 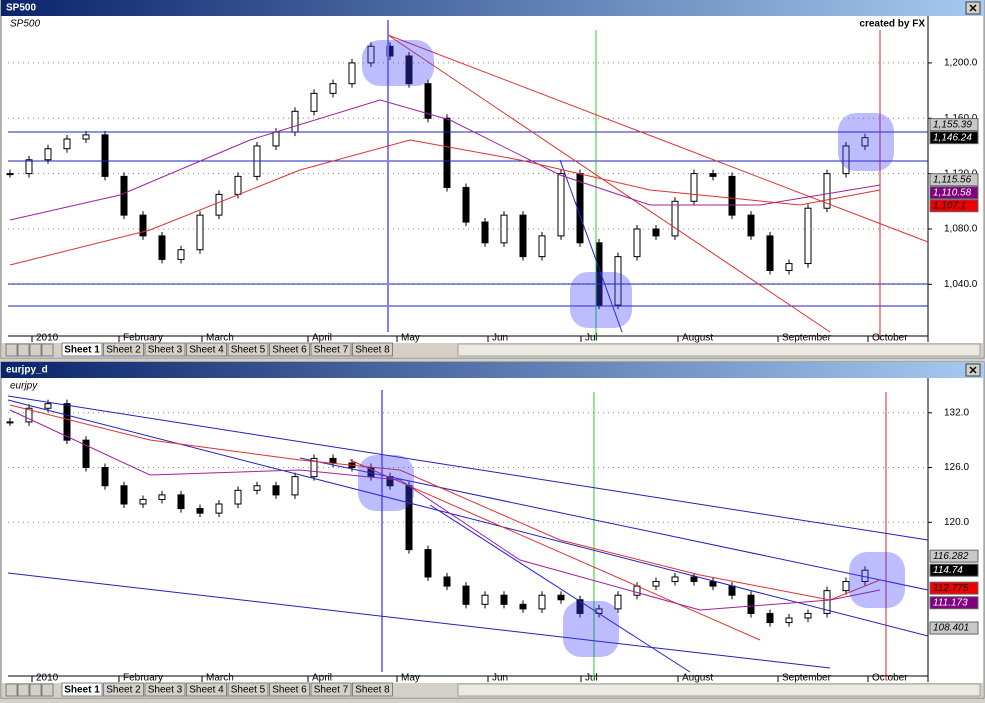 I want to click on price-tag-label: 111.173, so click(x=950, y=602).